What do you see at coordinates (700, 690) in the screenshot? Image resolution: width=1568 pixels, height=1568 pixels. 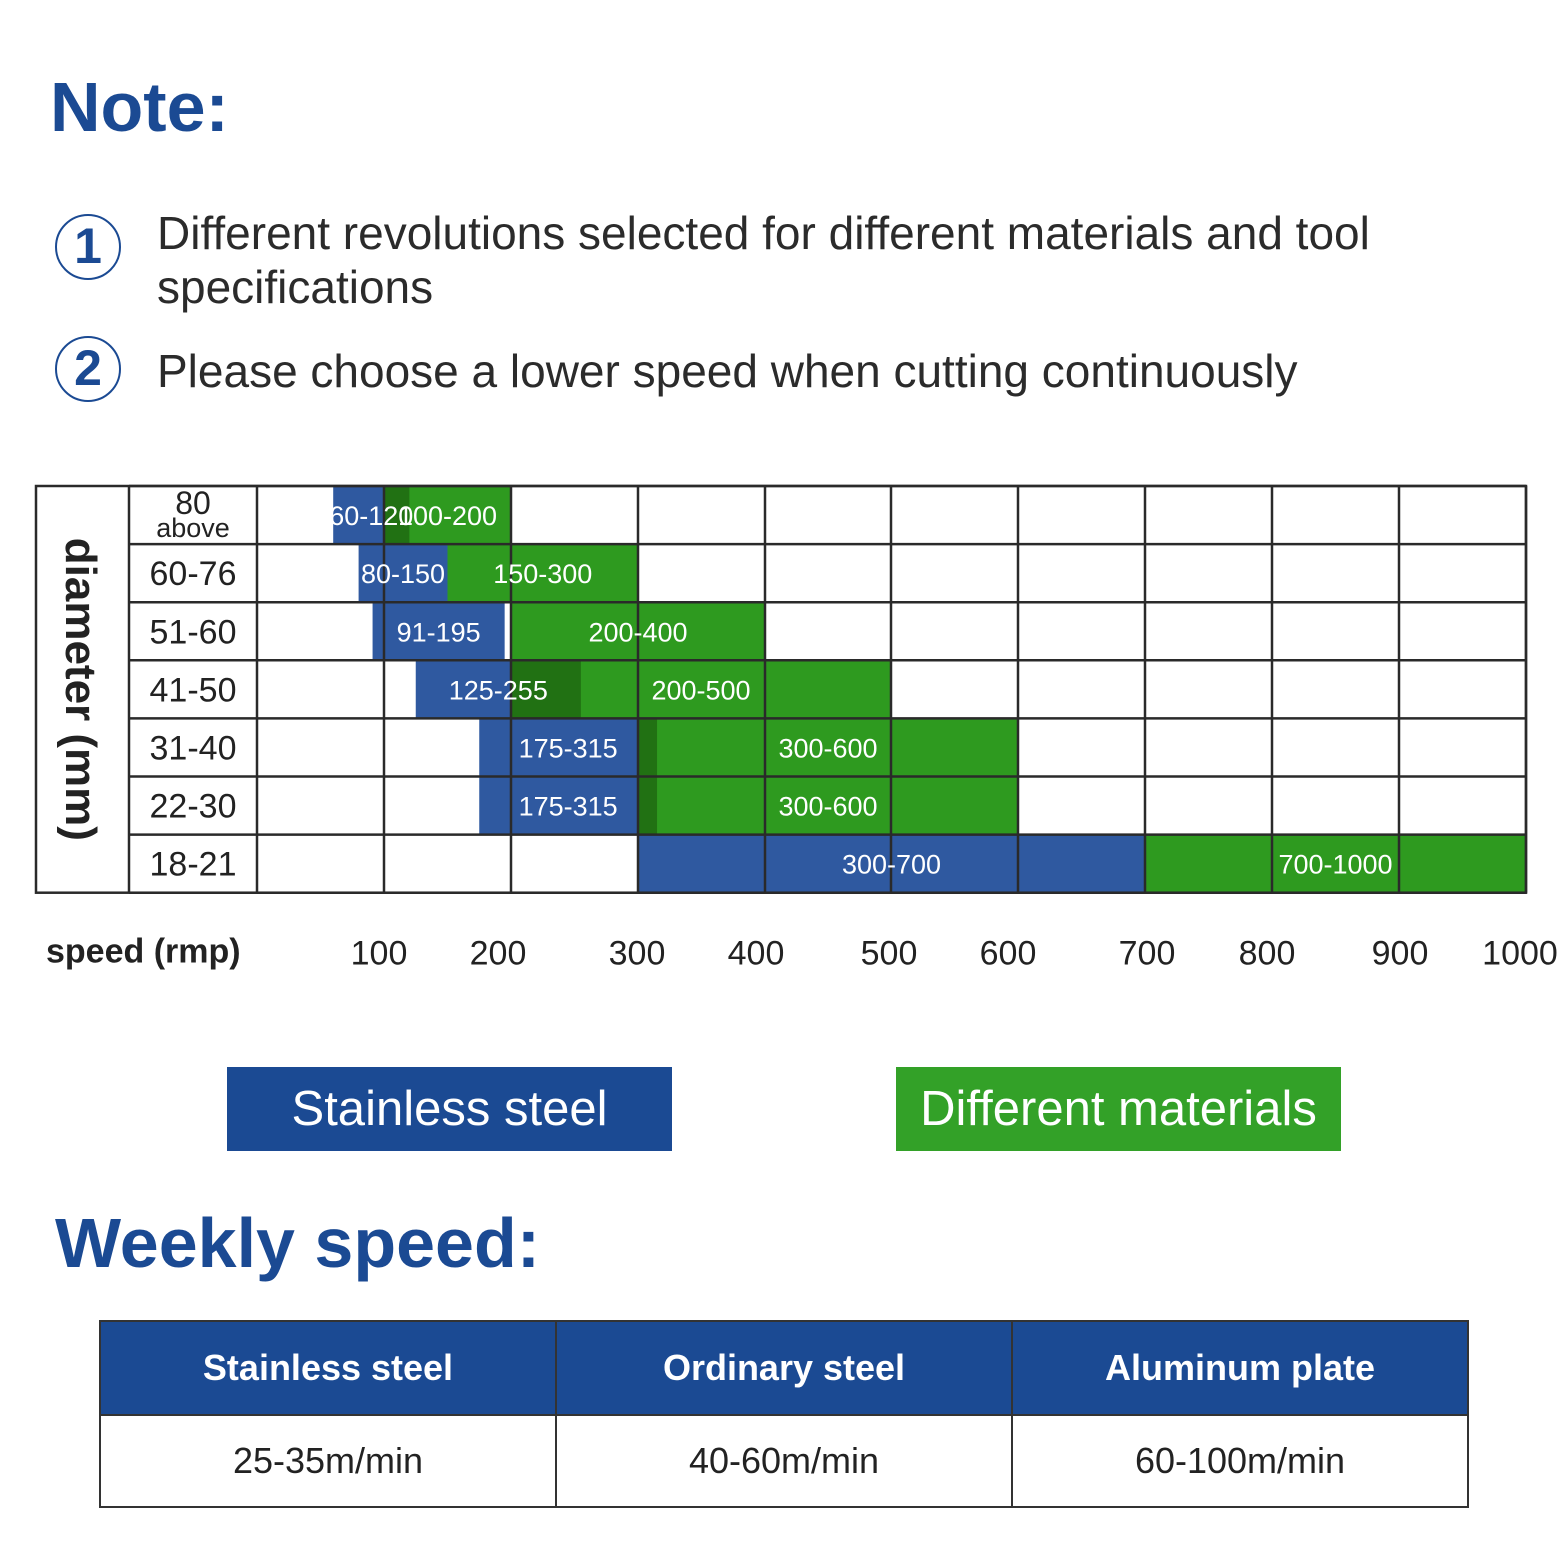 I see `range-label-materials-3: 200-500` at bounding box center [700, 690].